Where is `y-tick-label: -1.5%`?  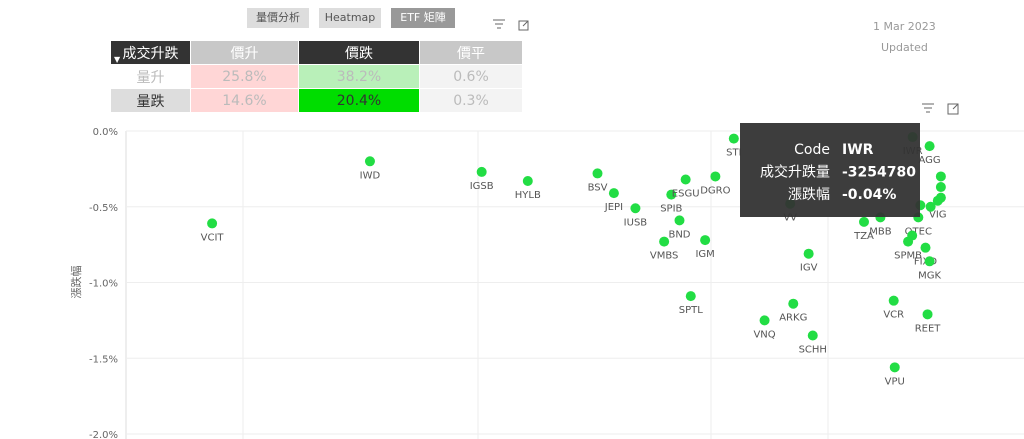
y-tick-label: -1.5% is located at coordinates (103, 359).